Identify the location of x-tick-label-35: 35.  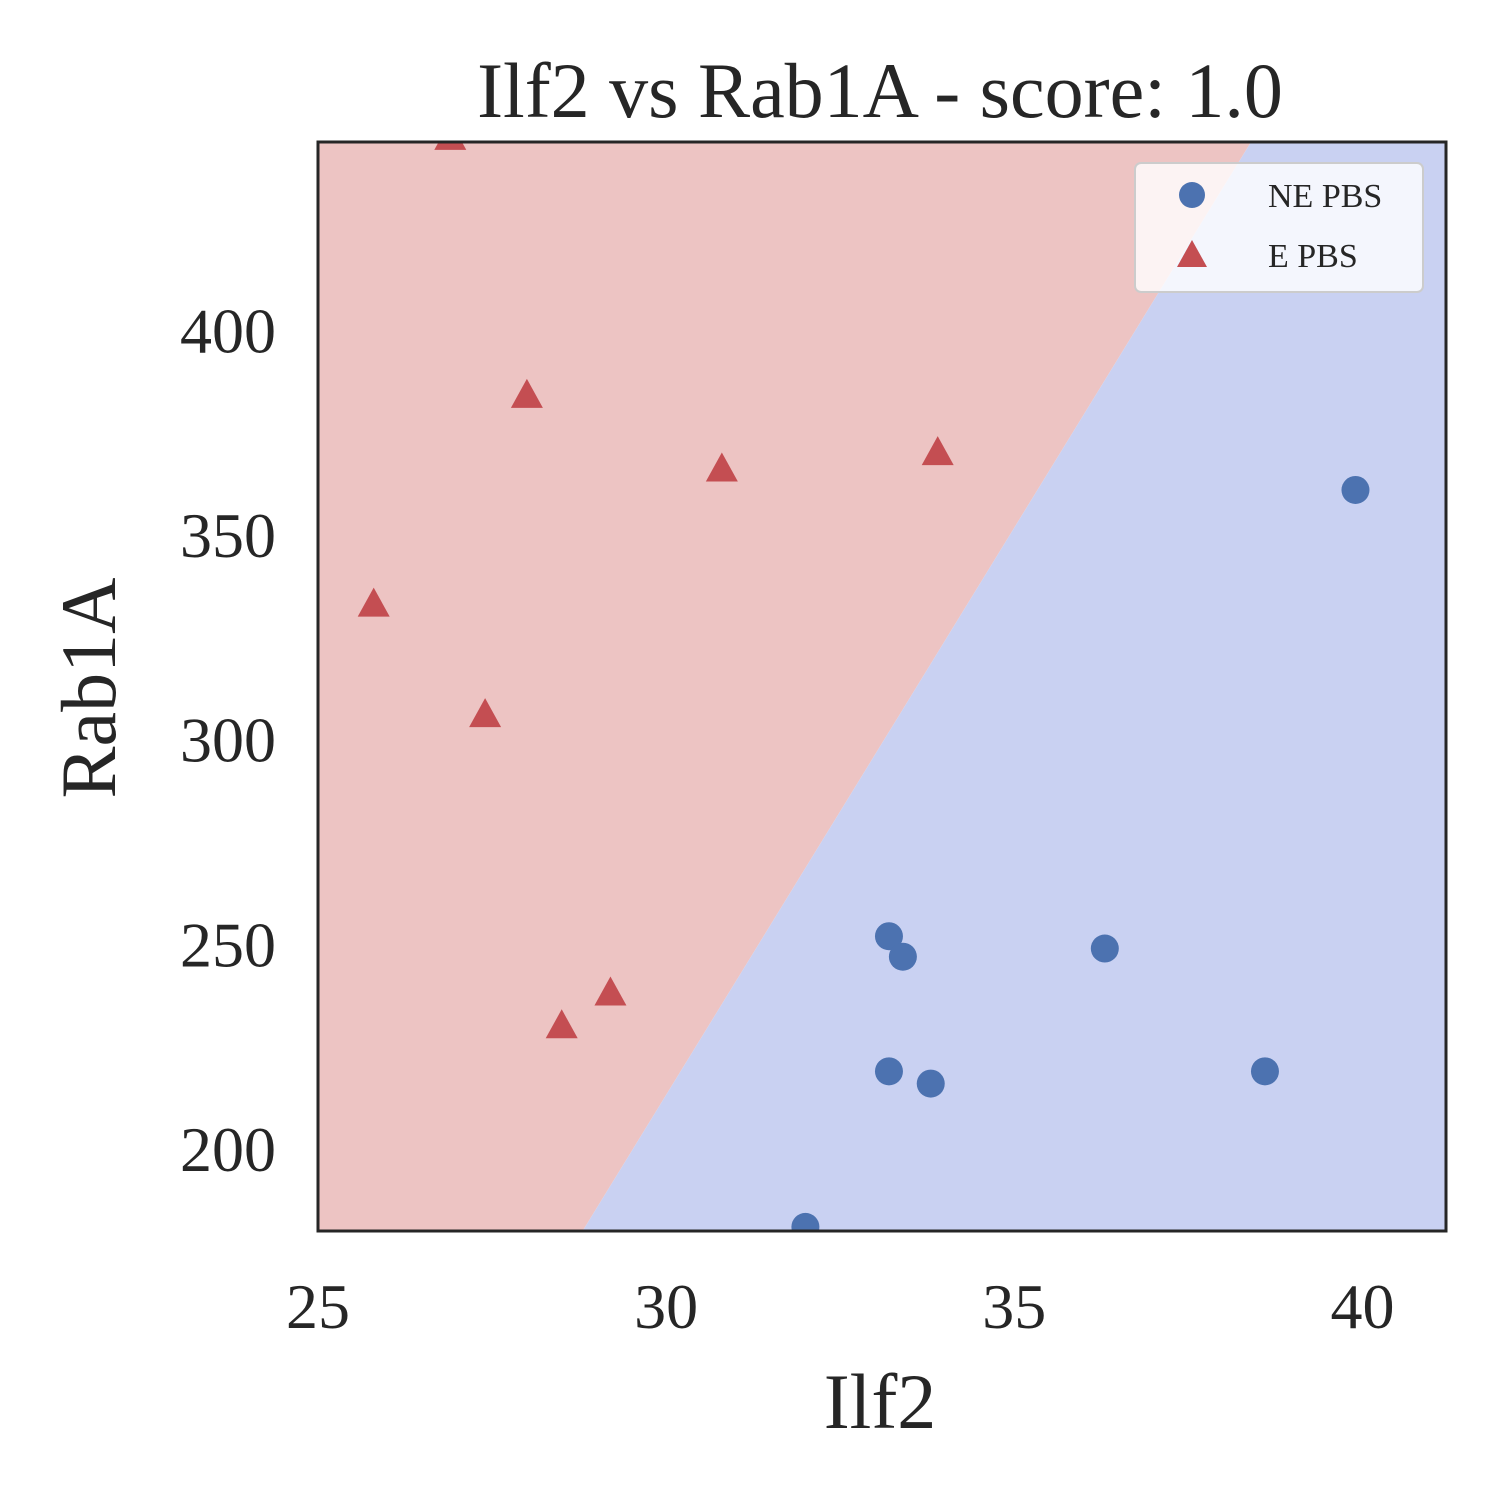
(1014, 1306).